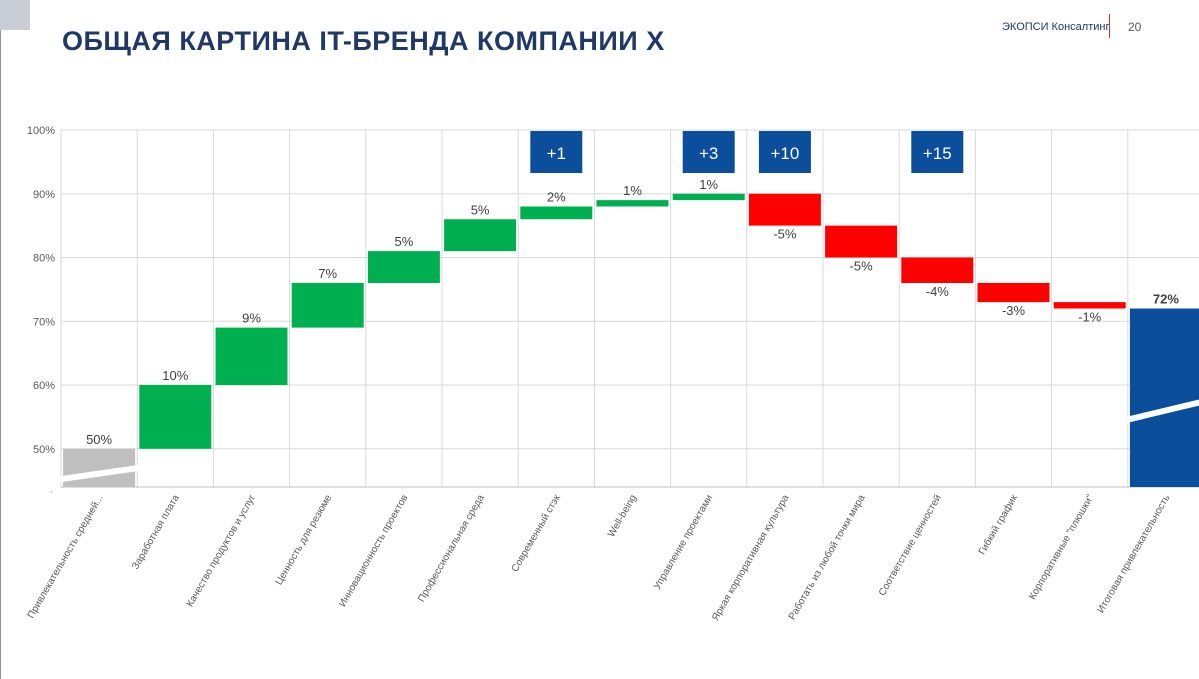  What do you see at coordinates (1164, 397) in the screenshot?
I see `bar-total` at bounding box center [1164, 397].